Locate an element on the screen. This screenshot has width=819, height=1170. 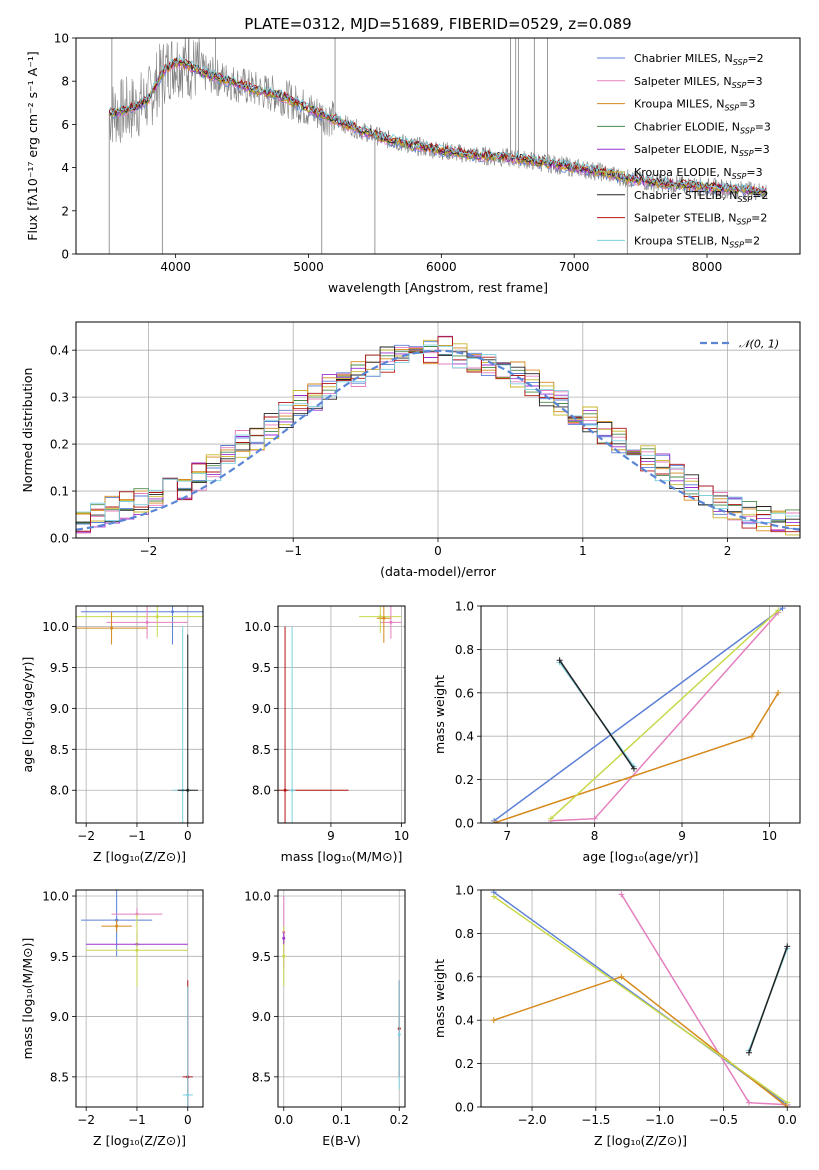
legend-entry: Kroupa MILES, NSSP=3 is located at coordinates (694, 105).